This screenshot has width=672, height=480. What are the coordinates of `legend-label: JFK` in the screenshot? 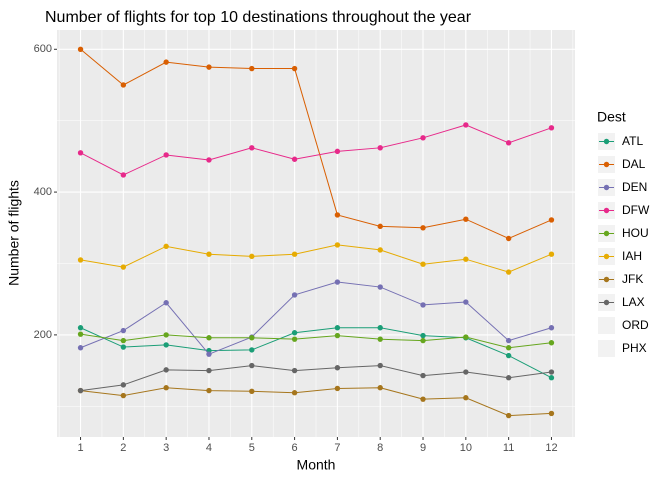 It's located at (632, 279).